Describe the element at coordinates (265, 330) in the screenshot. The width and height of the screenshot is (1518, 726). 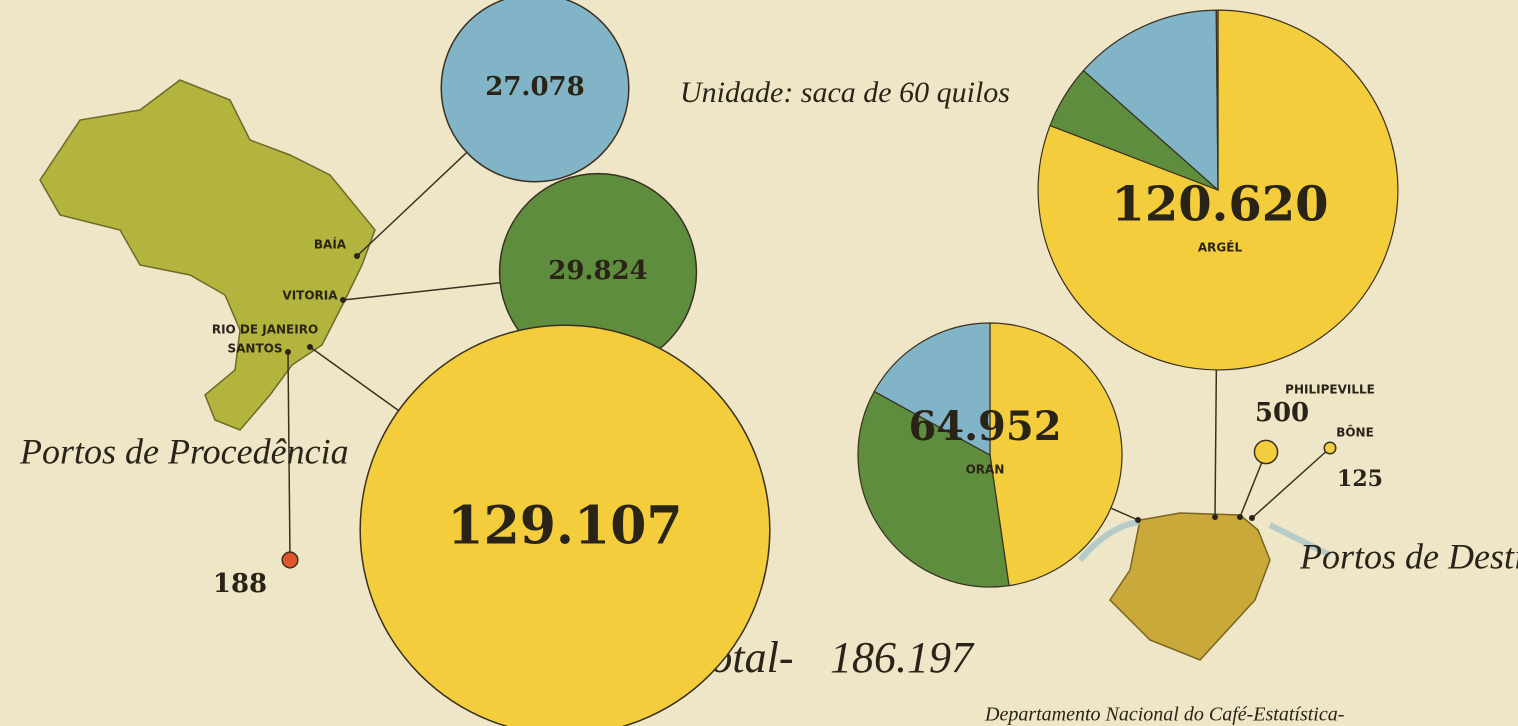
I see `port-name: RIO DE JANEIRO` at that location.